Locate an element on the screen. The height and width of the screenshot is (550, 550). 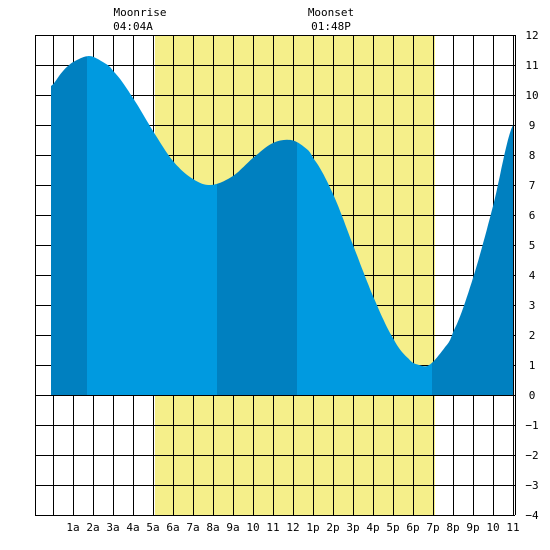
y-tick-label: 2 is located at coordinates (532, 335).